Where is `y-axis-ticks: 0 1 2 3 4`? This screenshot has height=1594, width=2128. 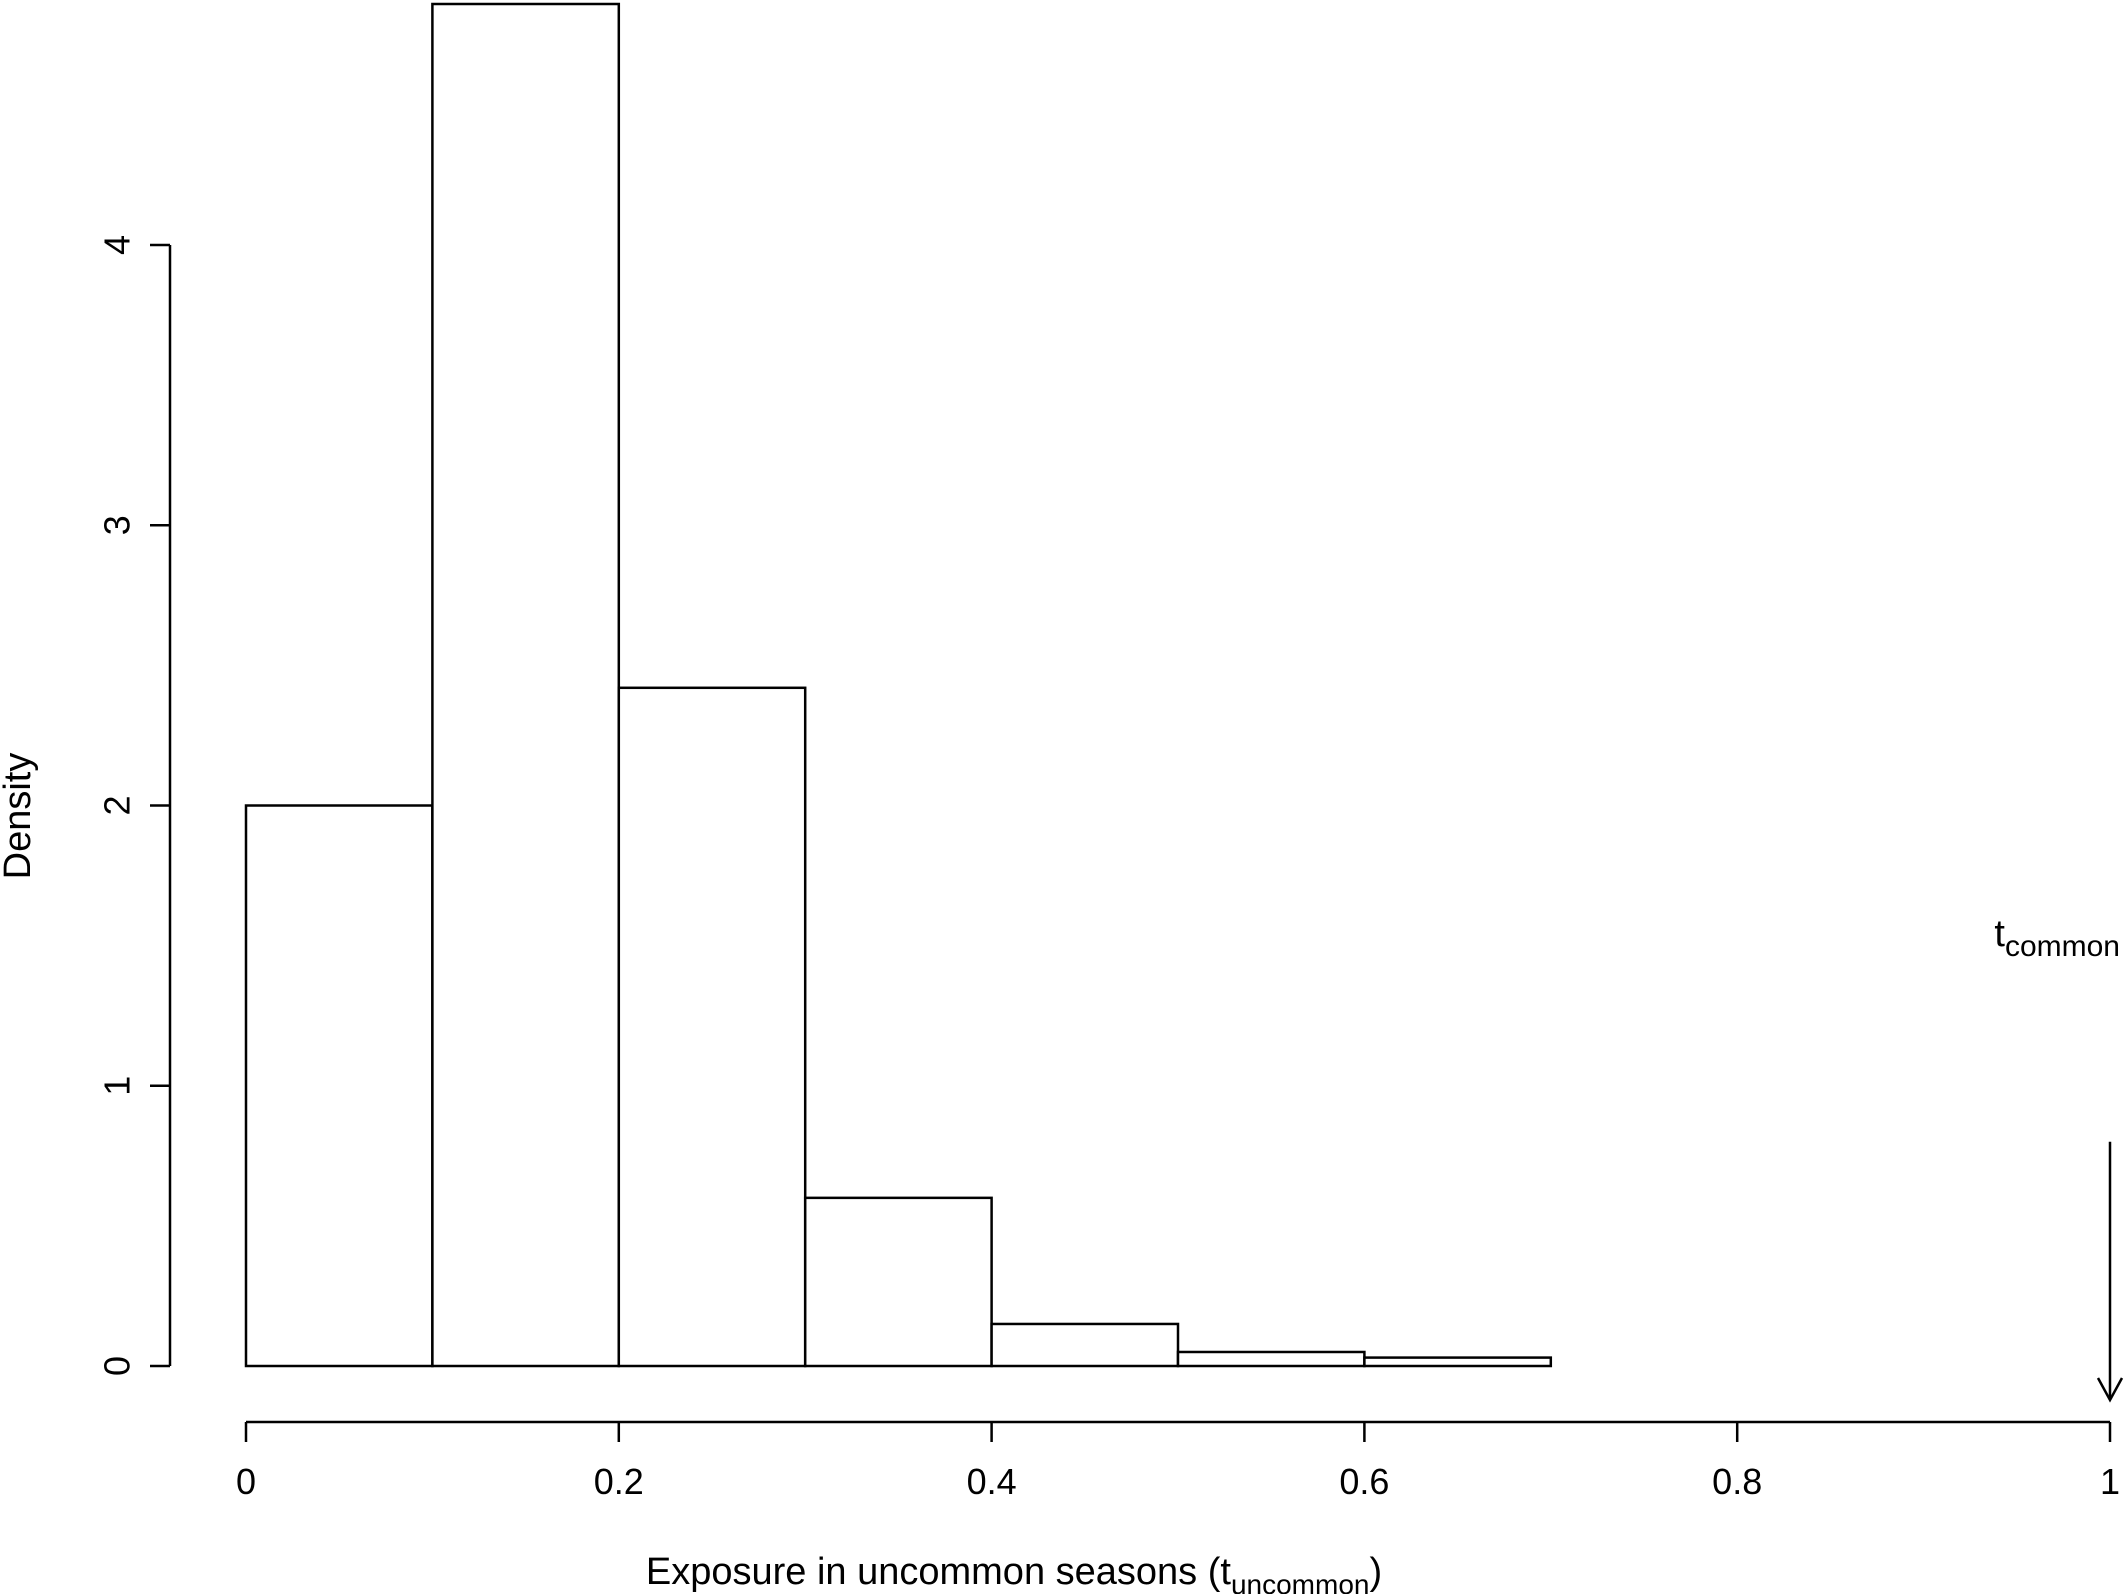 y-axis-ticks: 0 1 2 3 4 is located at coordinates (133, 805).